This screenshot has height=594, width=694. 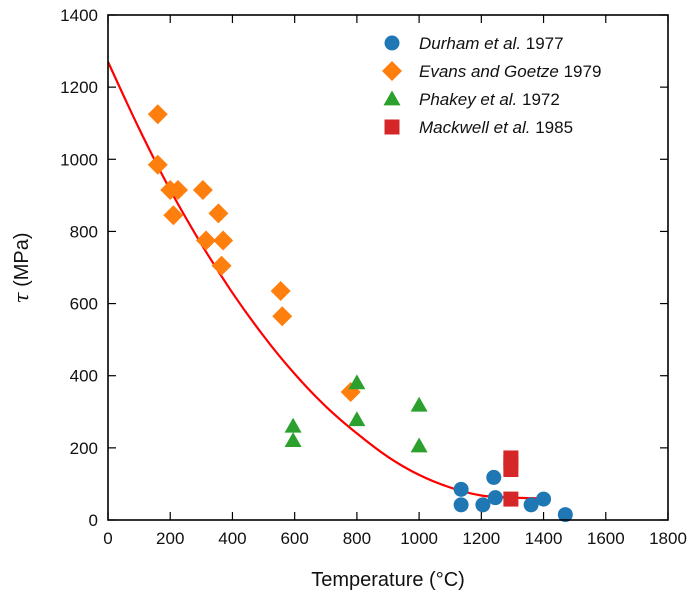 What do you see at coordinates (468, 99) in the screenshot?
I see `legend-entry-italic: Phakey et al.` at bounding box center [468, 99].